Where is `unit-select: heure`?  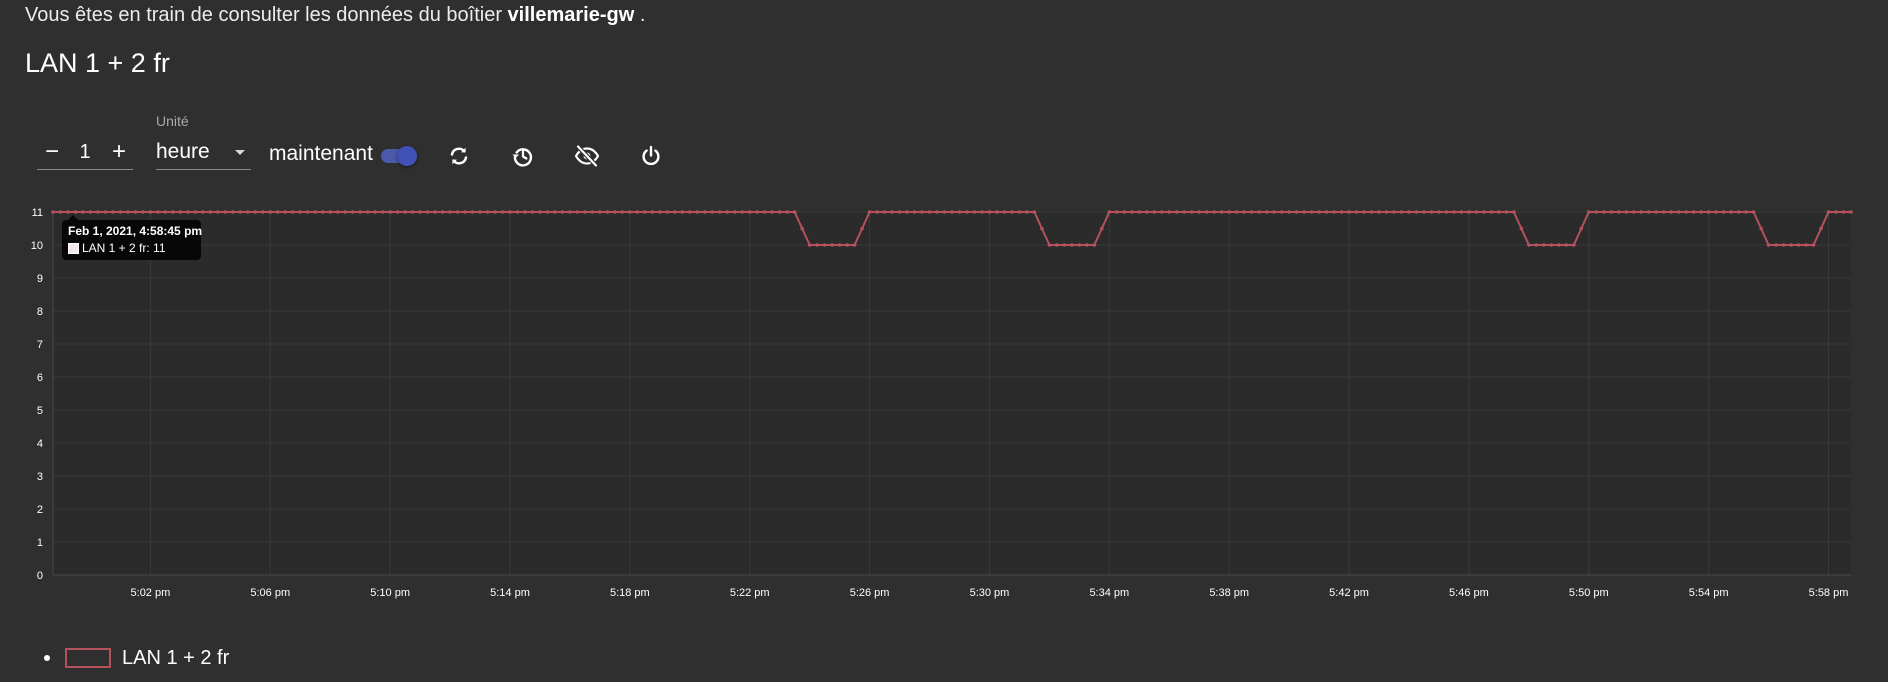
unit-select: heure is located at coordinates (203, 154).